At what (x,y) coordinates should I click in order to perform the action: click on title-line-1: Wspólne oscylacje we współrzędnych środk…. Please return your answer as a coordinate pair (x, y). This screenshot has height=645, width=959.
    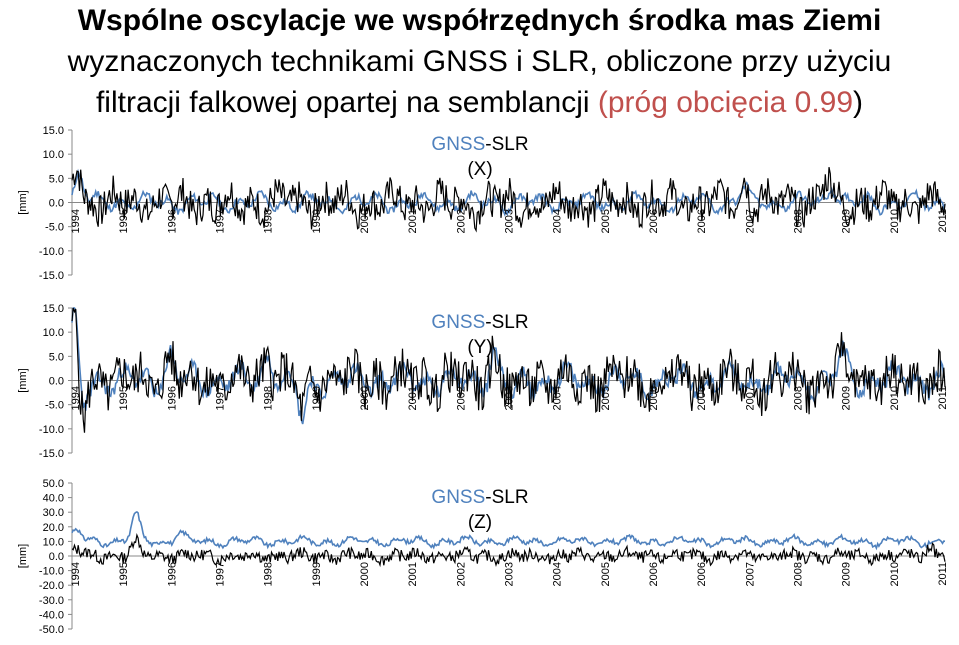
    Looking at the image, I should click on (479, 20).